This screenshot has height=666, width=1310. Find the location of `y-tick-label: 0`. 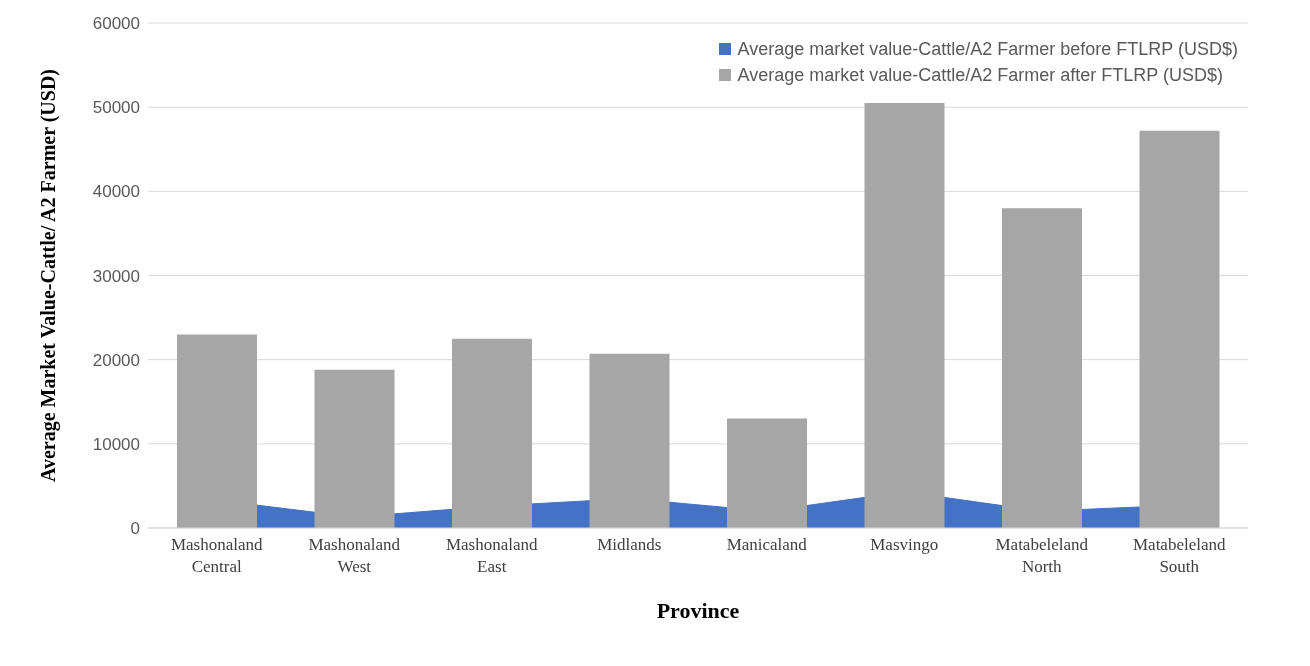

y-tick-label: 0 is located at coordinates (135, 529).